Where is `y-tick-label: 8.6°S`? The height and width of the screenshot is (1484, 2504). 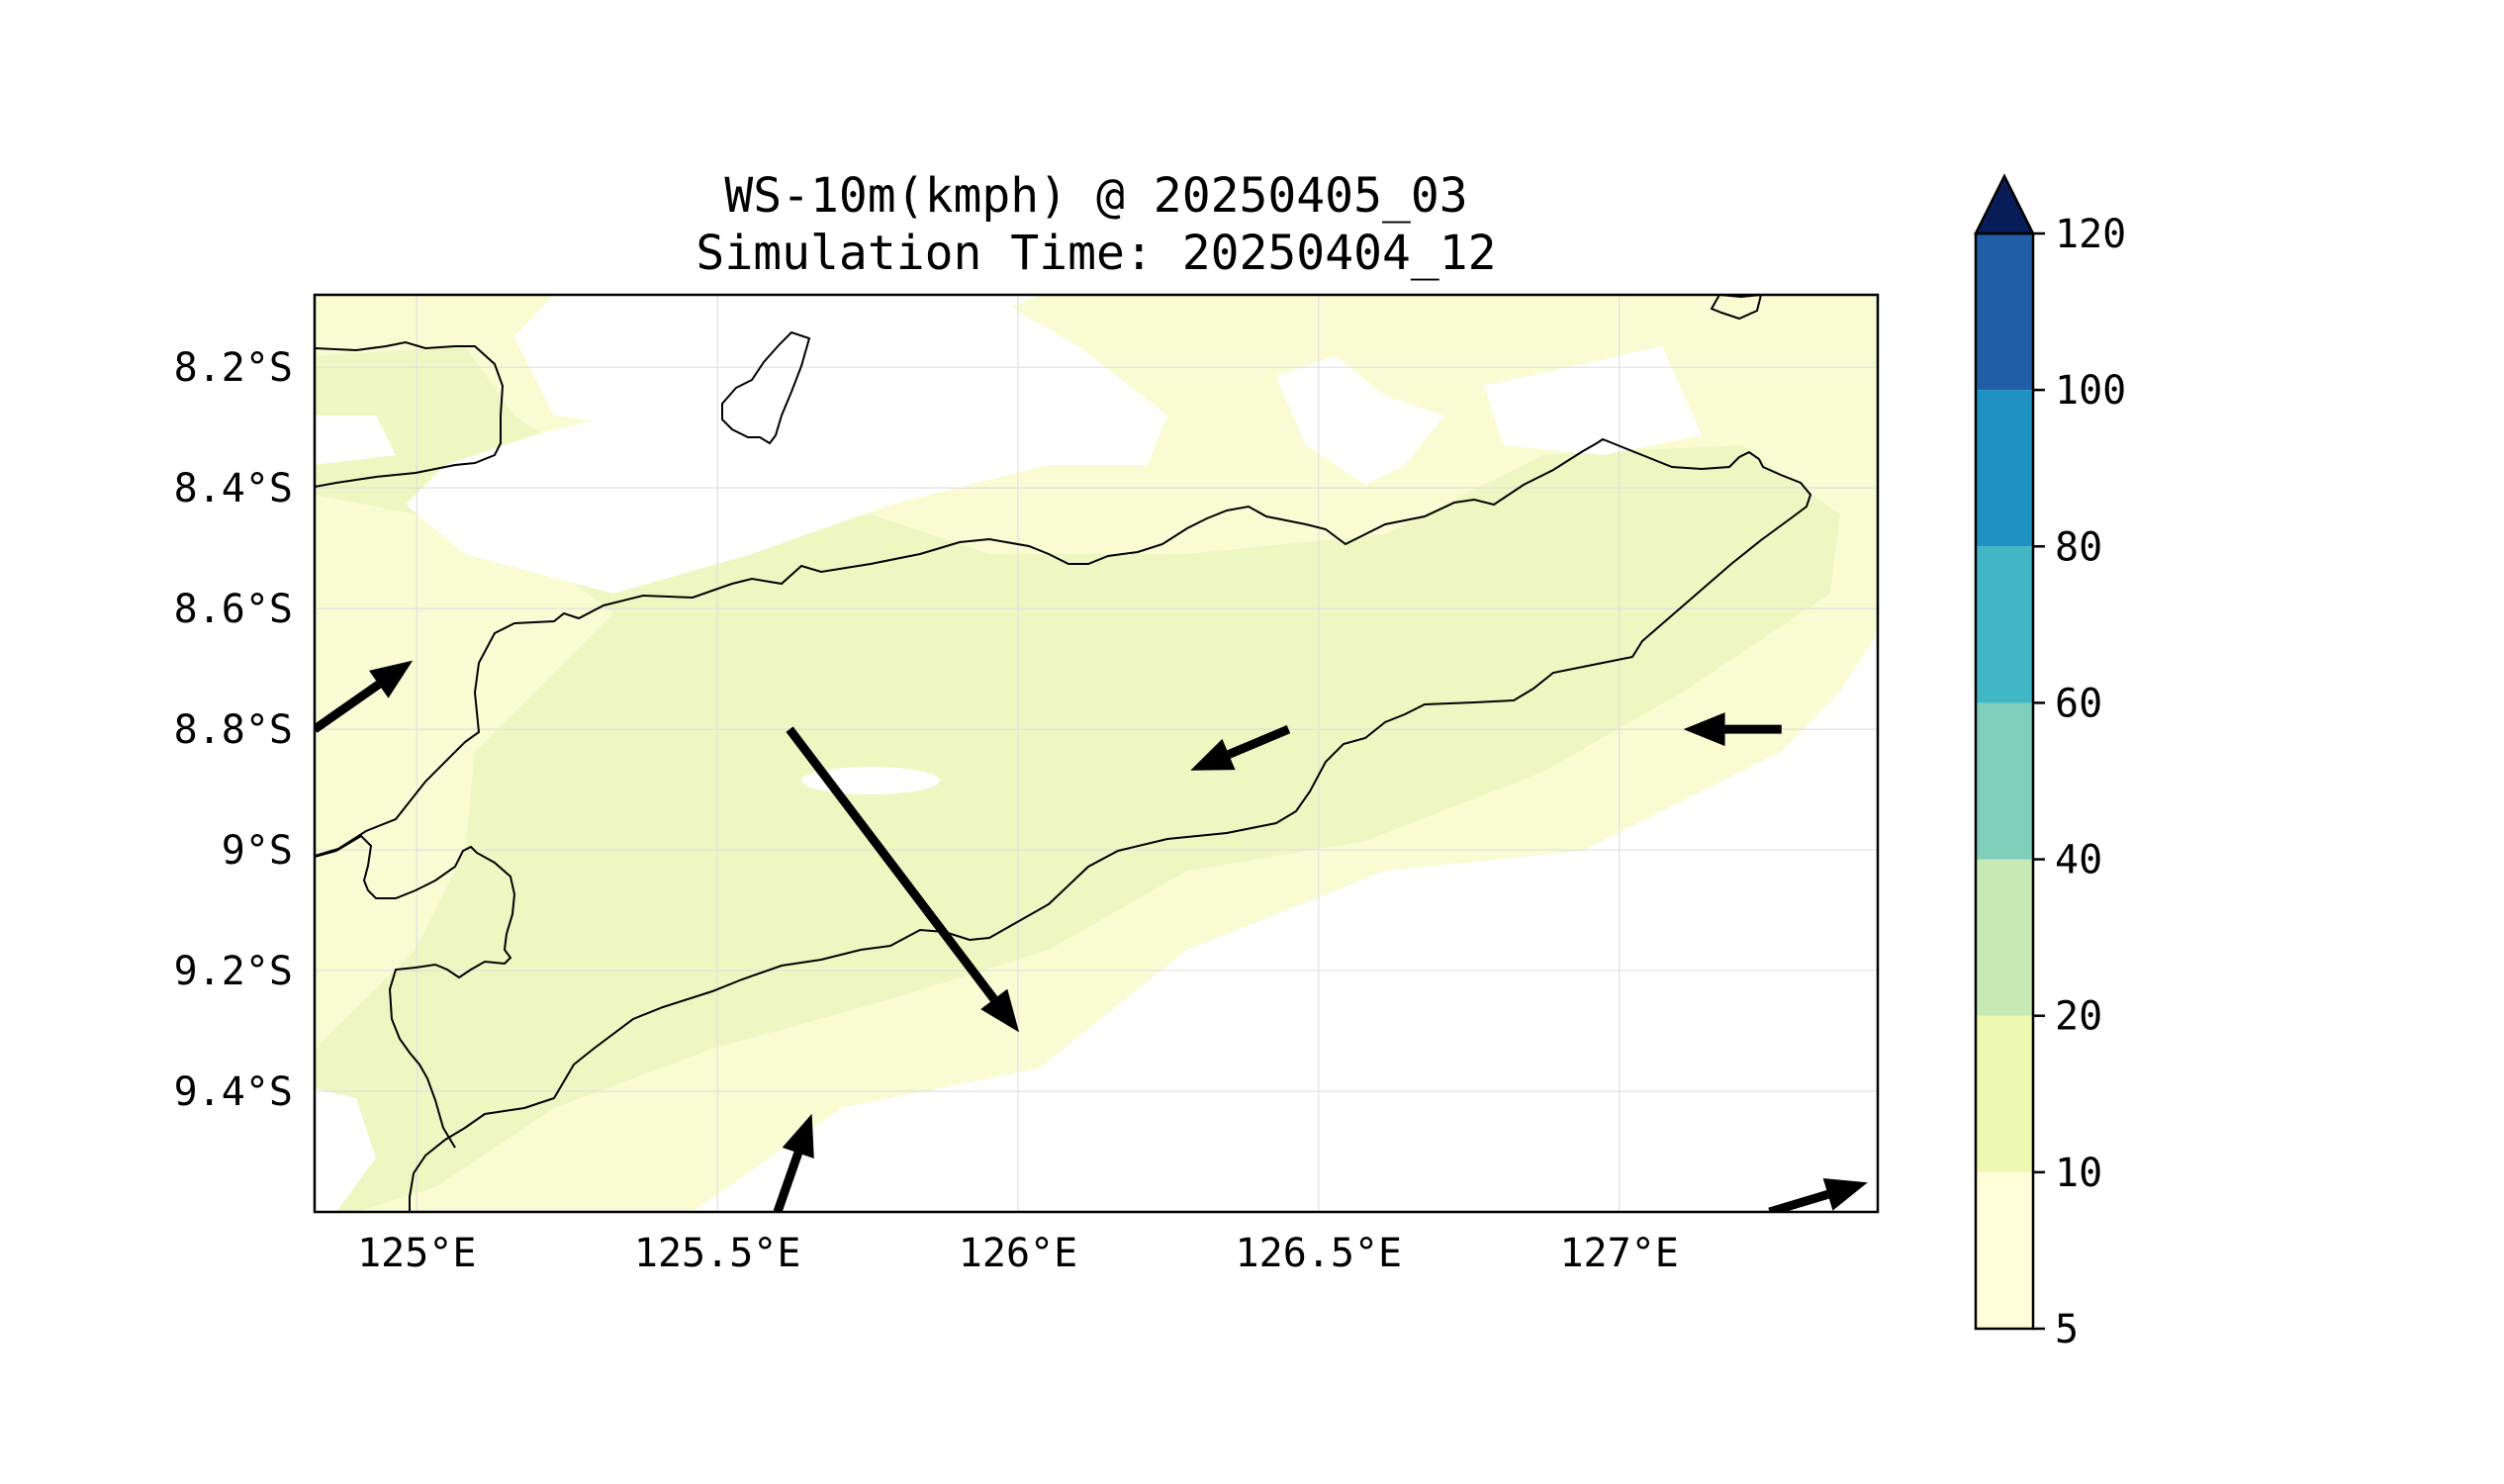
y-tick-label: 8.6°S is located at coordinates (233, 609).